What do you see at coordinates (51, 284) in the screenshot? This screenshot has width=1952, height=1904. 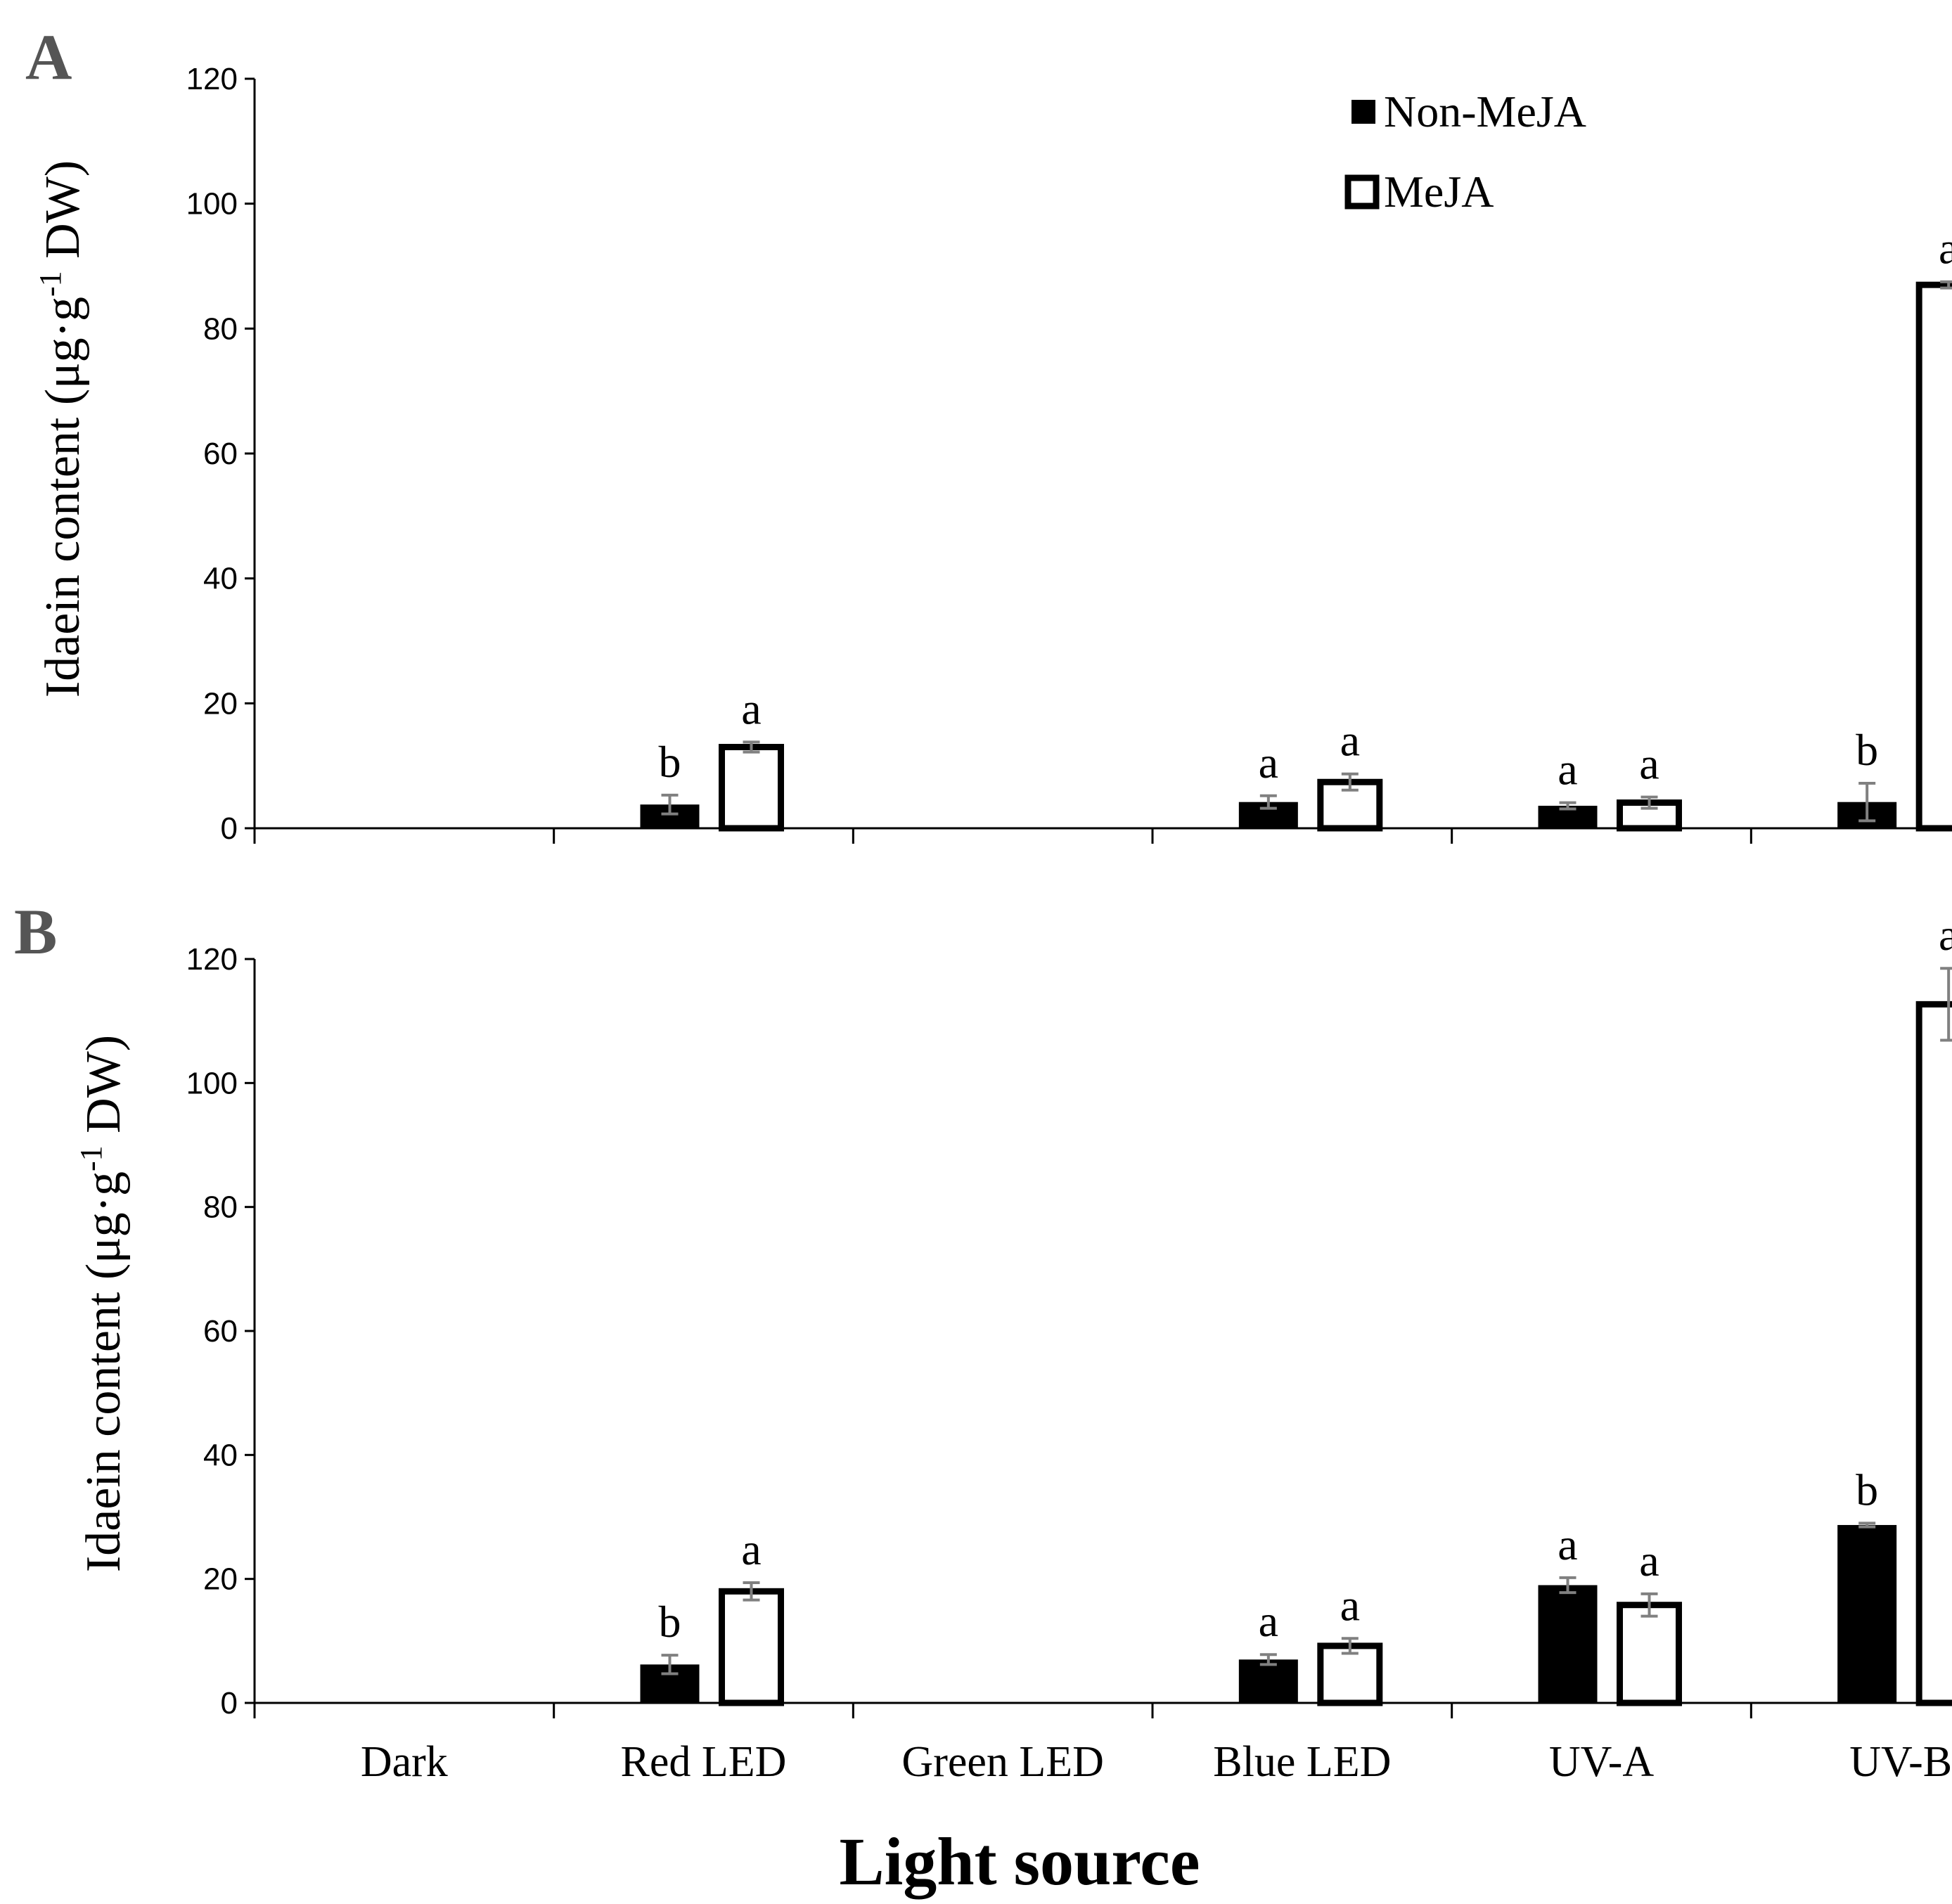 I see `panel-a-ylabel-sup: -1` at bounding box center [51, 284].